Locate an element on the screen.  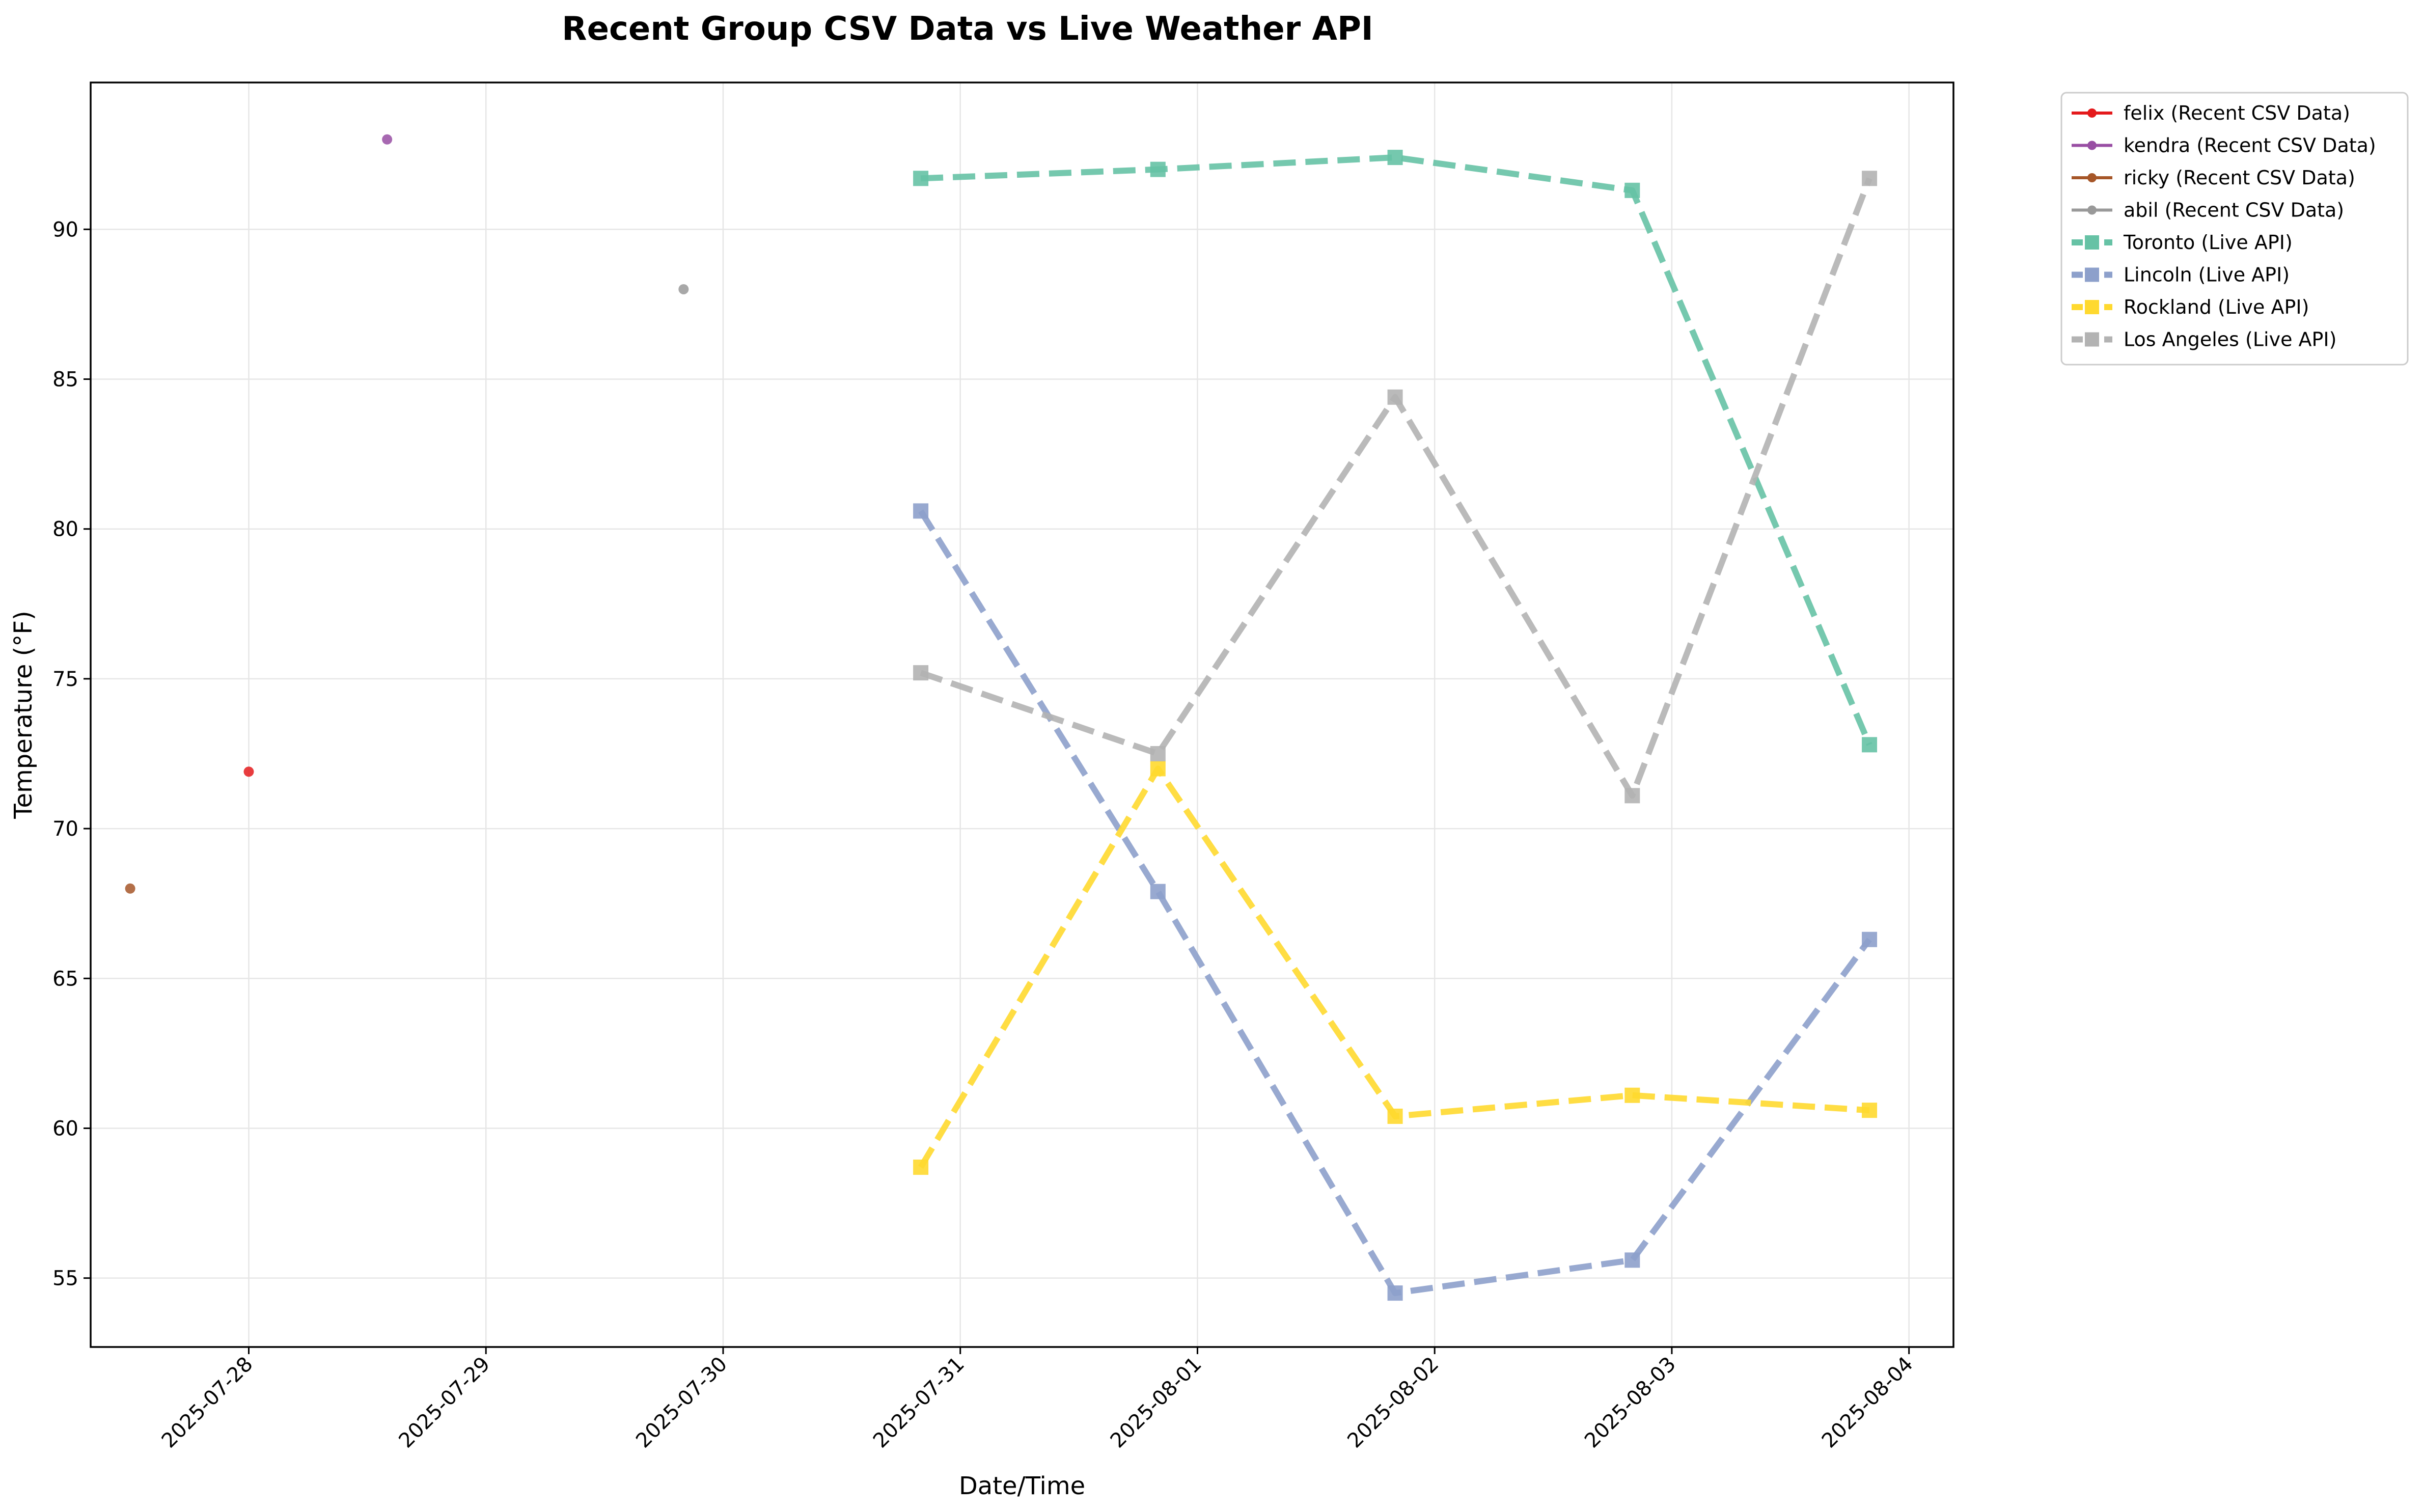
y-tick-label: 90 is located at coordinates (65, 229).